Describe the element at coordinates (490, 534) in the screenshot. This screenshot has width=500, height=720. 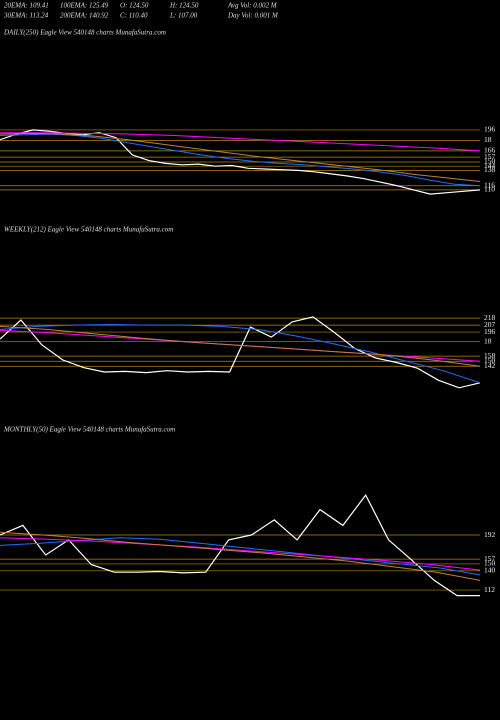
I see `y-tick-label: 192` at that location.